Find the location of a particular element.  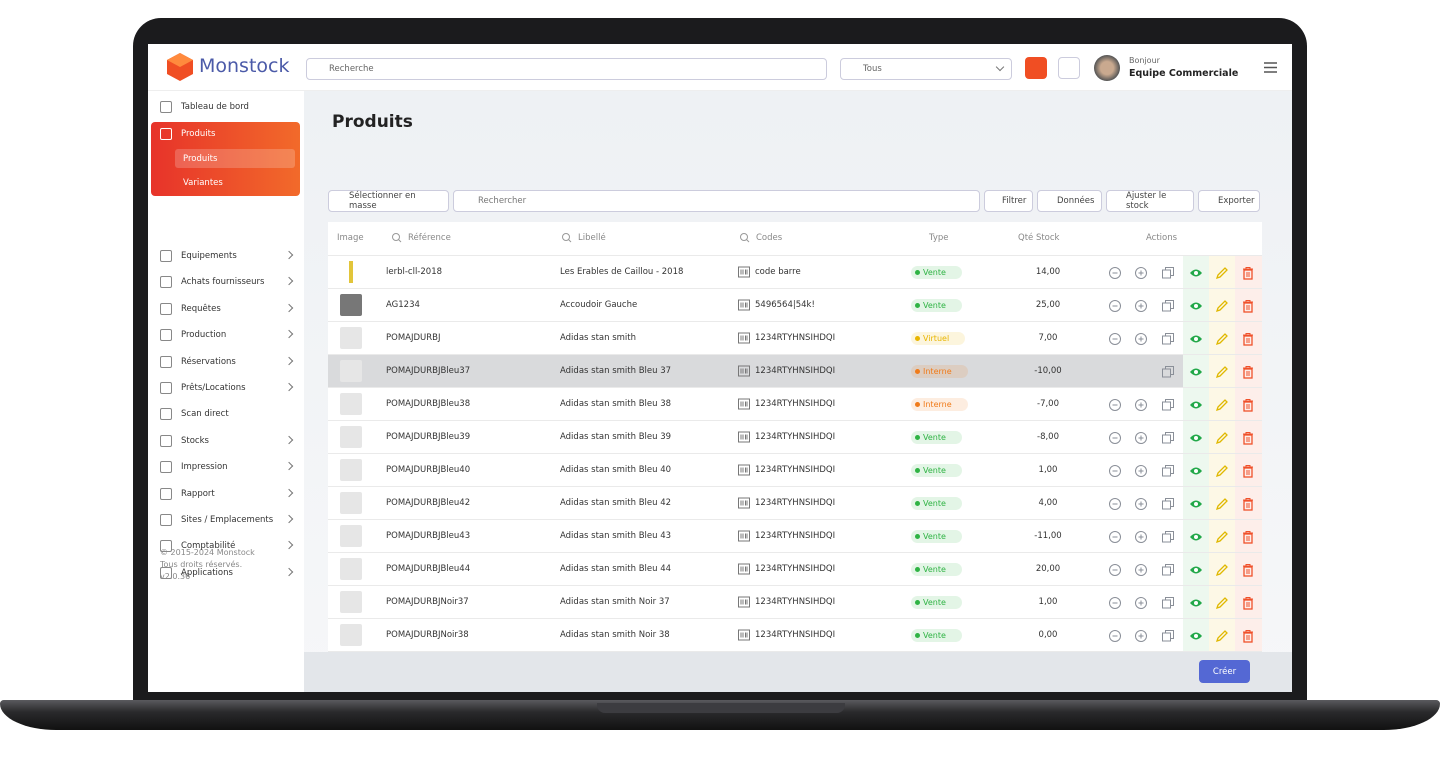

scan-button is located at coordinates (1036, 68).